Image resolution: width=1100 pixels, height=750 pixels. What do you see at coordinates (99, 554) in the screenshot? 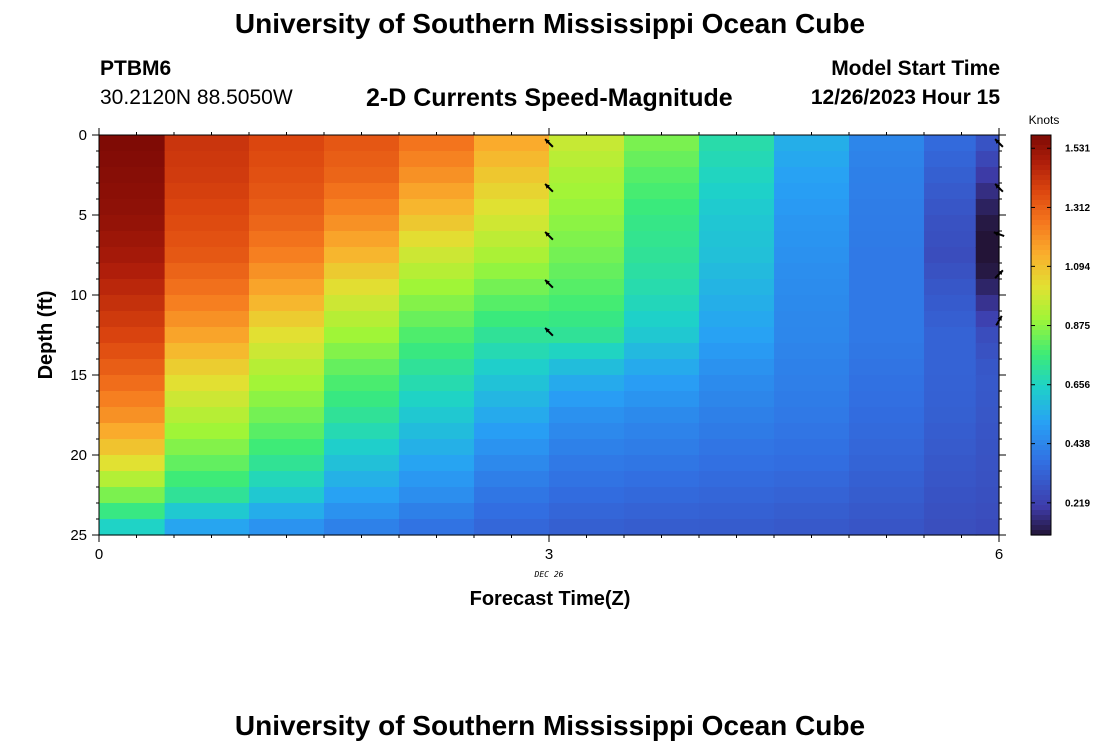
I see `x-tick-label: 0` at bounding box center [99, 554].